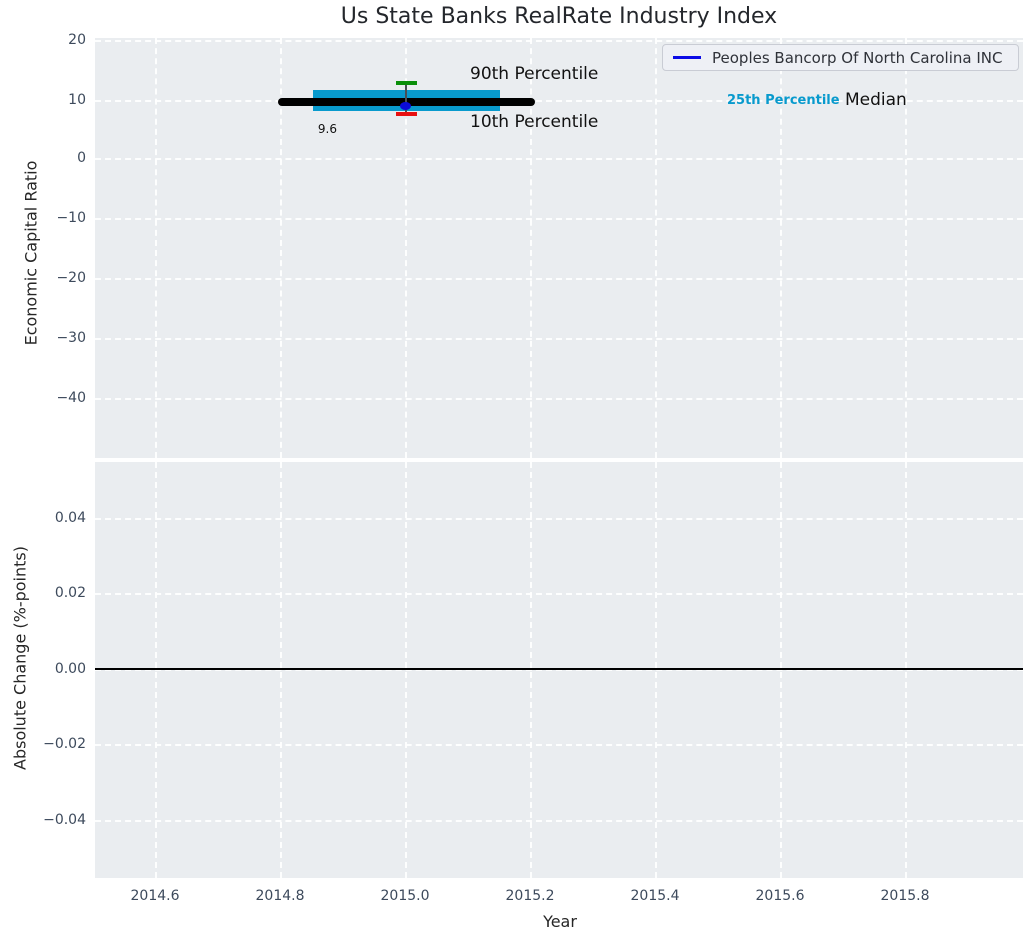 The width and height of the screenshot is (1034, 942). I want to click on ytick-label: 0.04, so click(70, 518).